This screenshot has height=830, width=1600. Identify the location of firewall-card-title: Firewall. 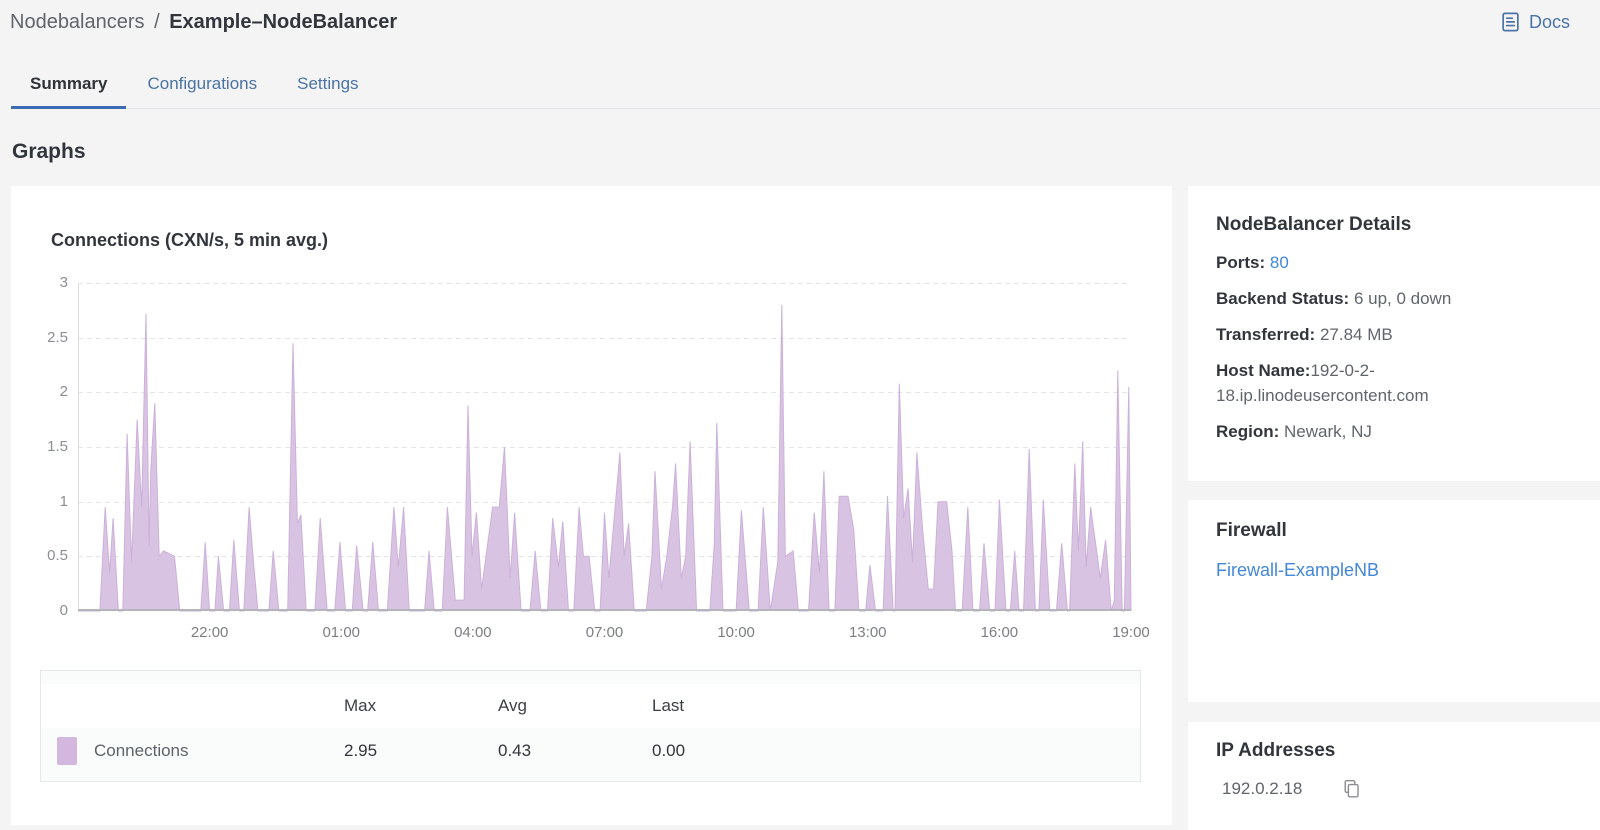
(1251, 530).